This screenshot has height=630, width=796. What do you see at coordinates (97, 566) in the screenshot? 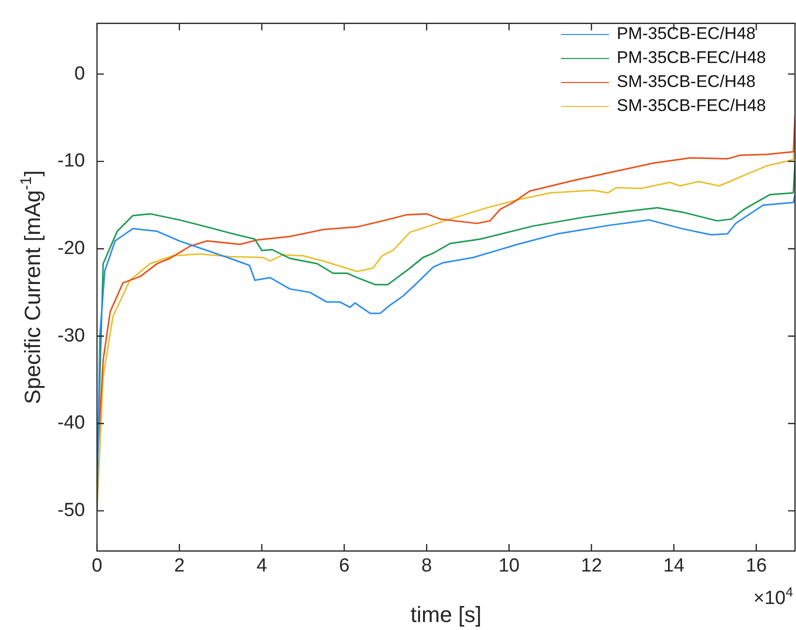
I see `x-tick-label: 0` at bounding box center [97, 566].